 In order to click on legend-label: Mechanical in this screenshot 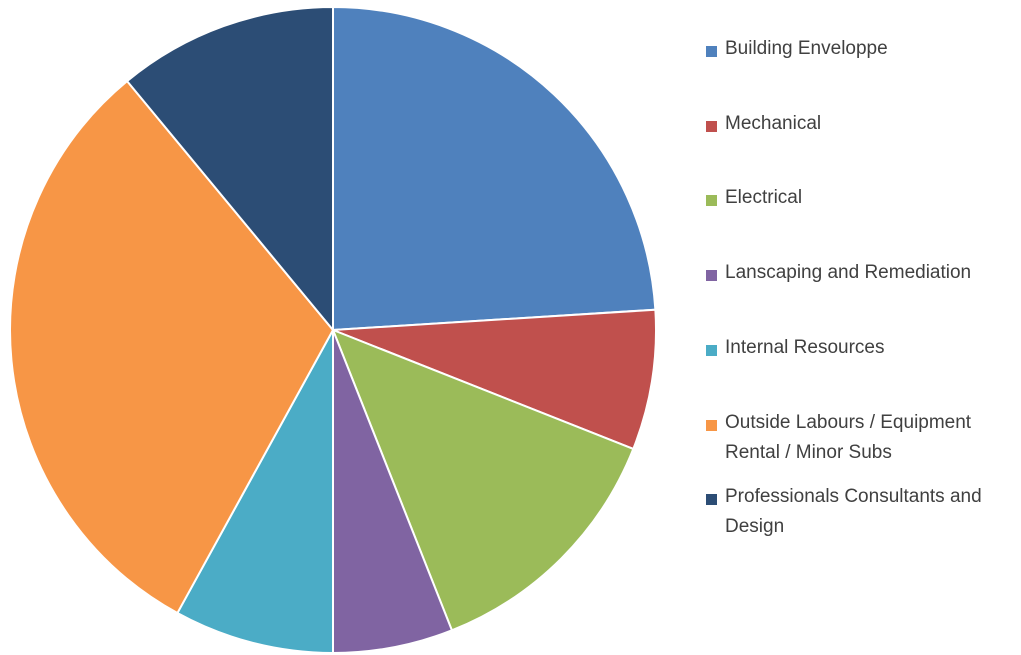, I will do `click(773, 123)`.